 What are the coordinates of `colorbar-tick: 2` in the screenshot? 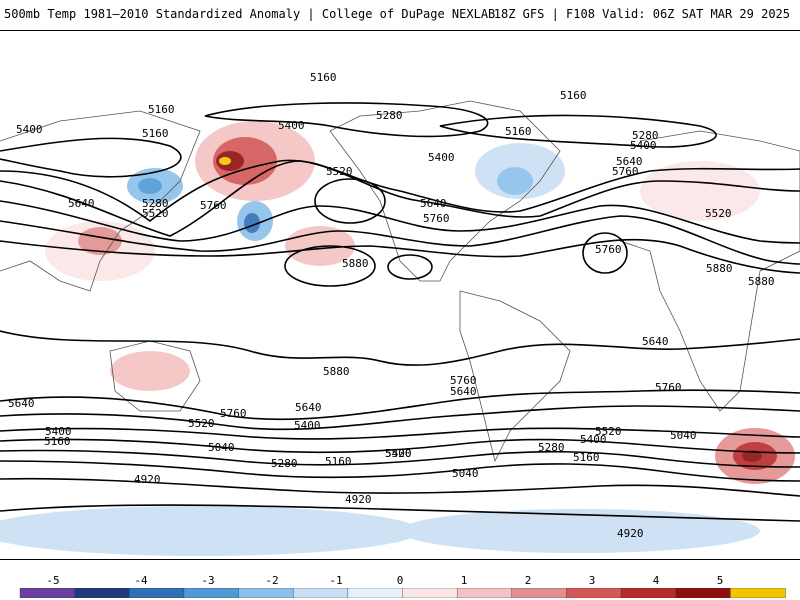 It's located at (528, 580).